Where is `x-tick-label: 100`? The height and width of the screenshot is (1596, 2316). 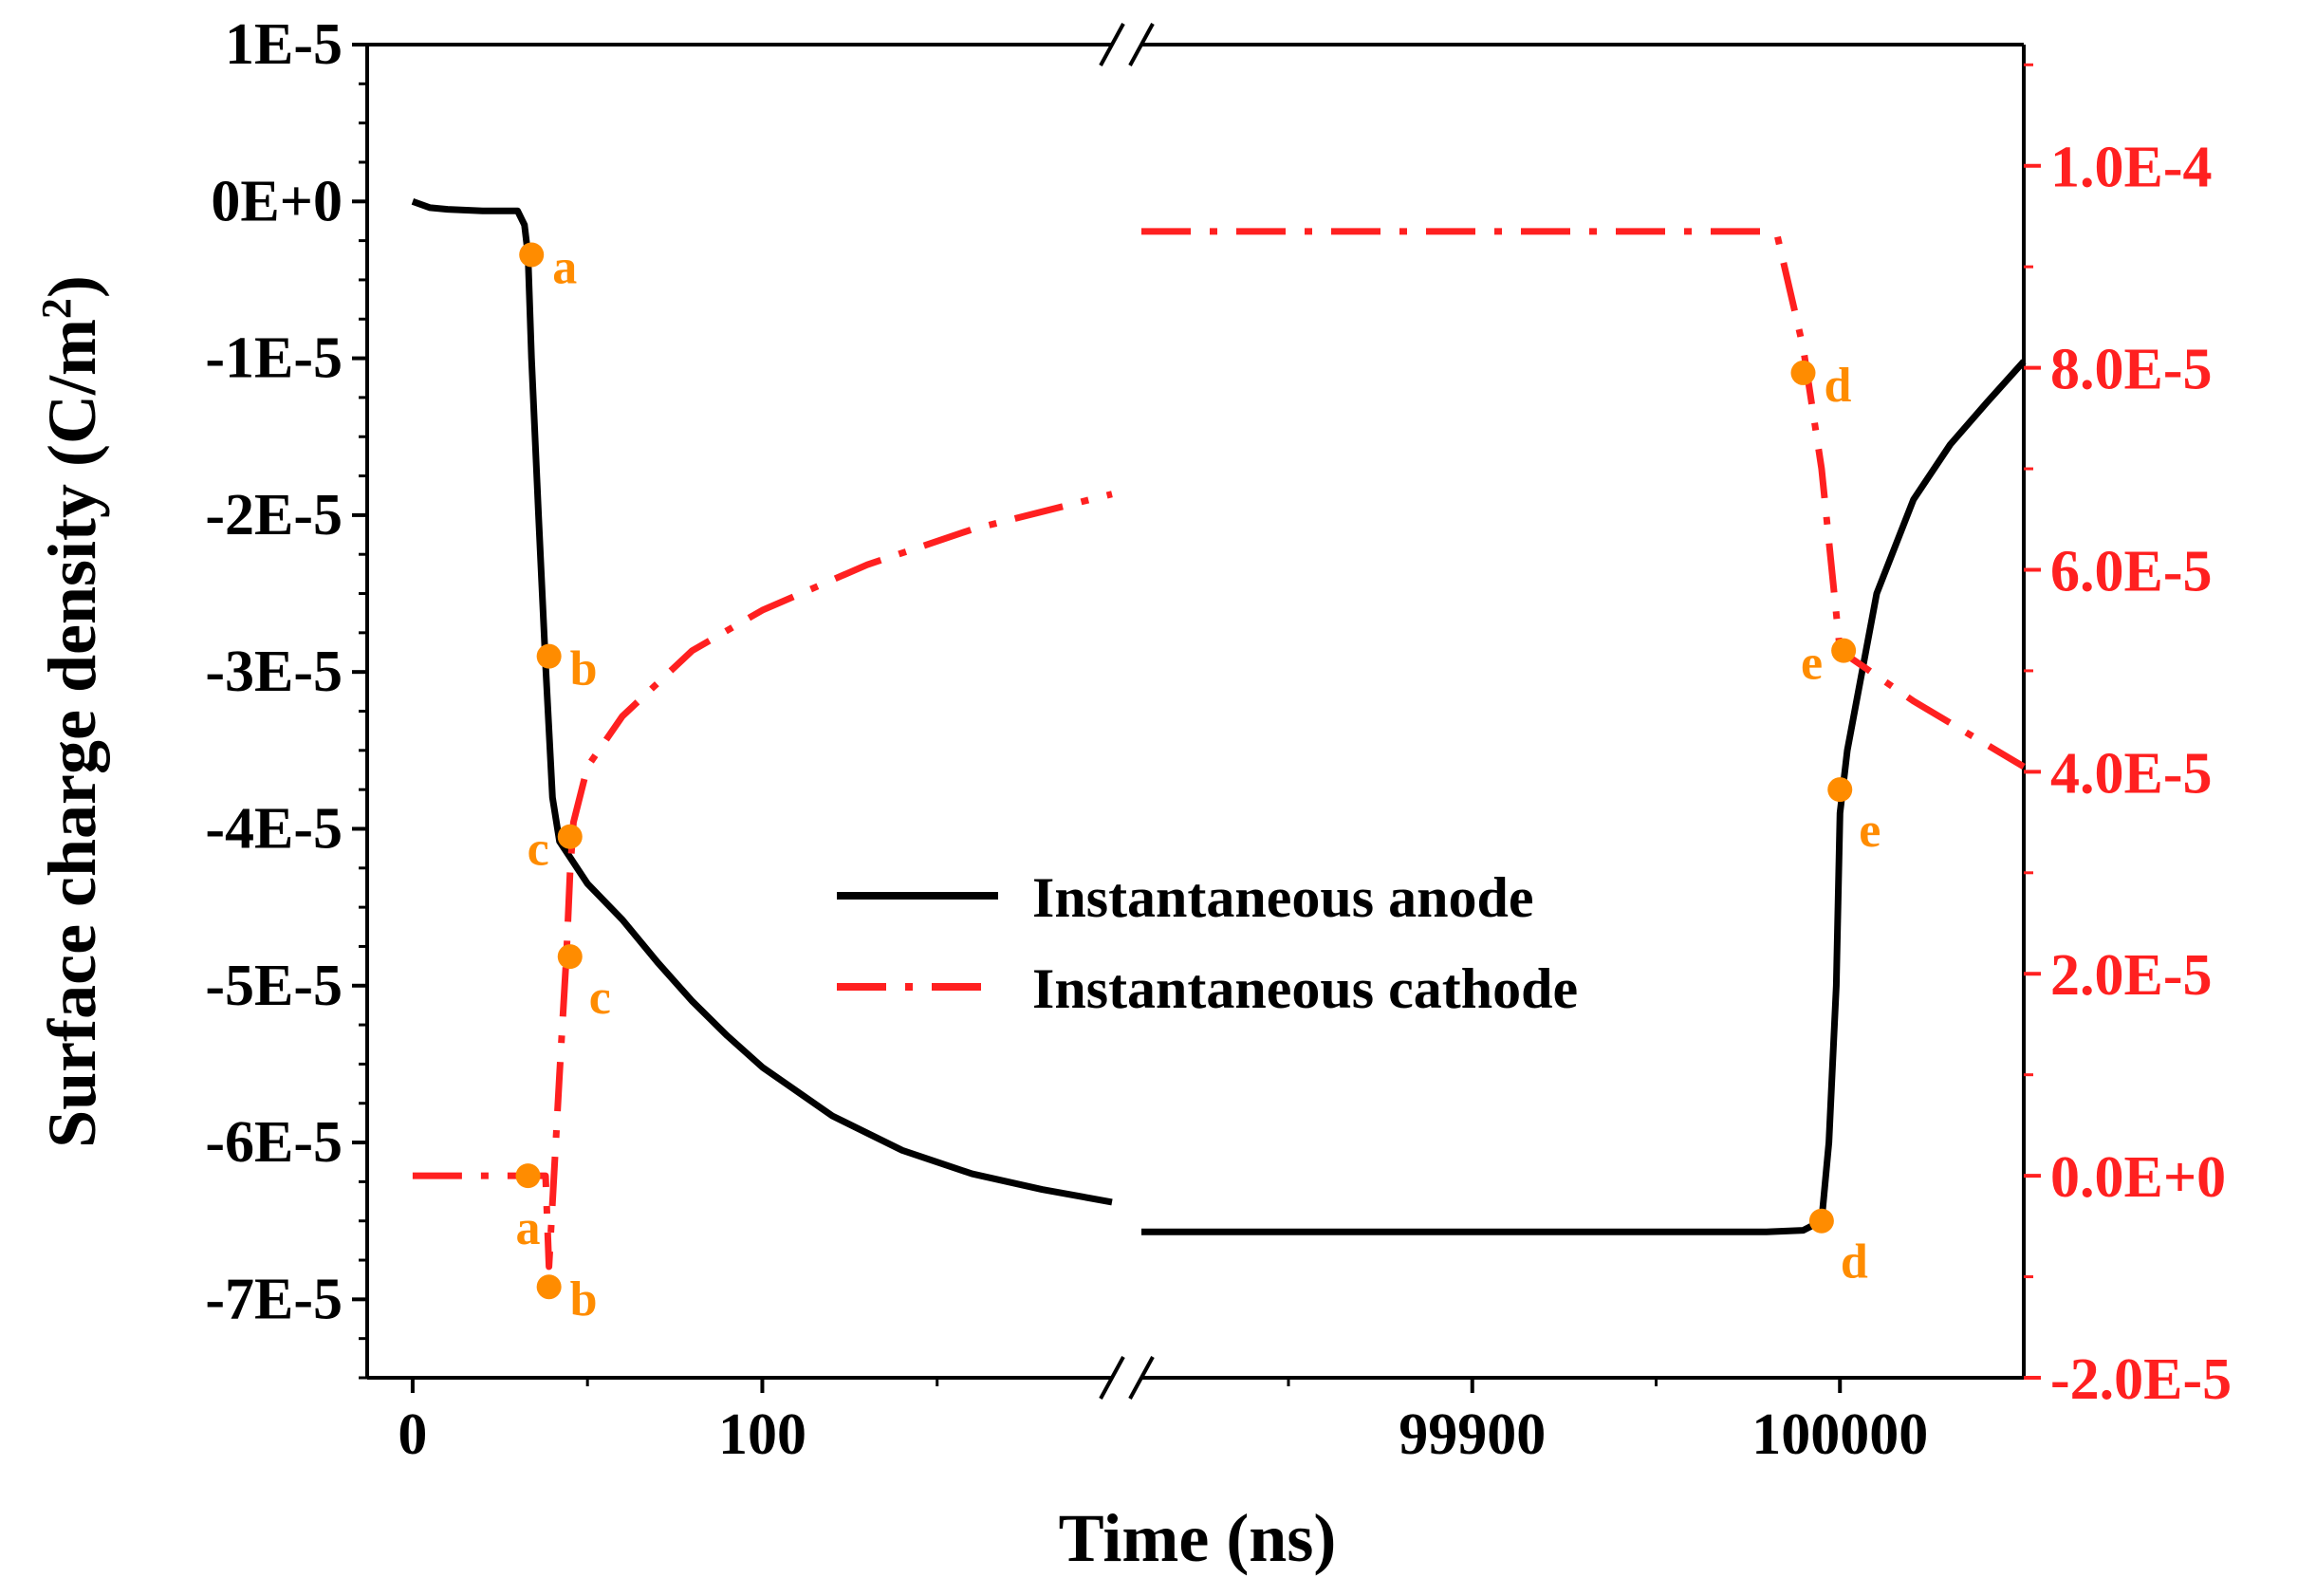 x-tick-label: 100 is located at coordinates (762, 1434).